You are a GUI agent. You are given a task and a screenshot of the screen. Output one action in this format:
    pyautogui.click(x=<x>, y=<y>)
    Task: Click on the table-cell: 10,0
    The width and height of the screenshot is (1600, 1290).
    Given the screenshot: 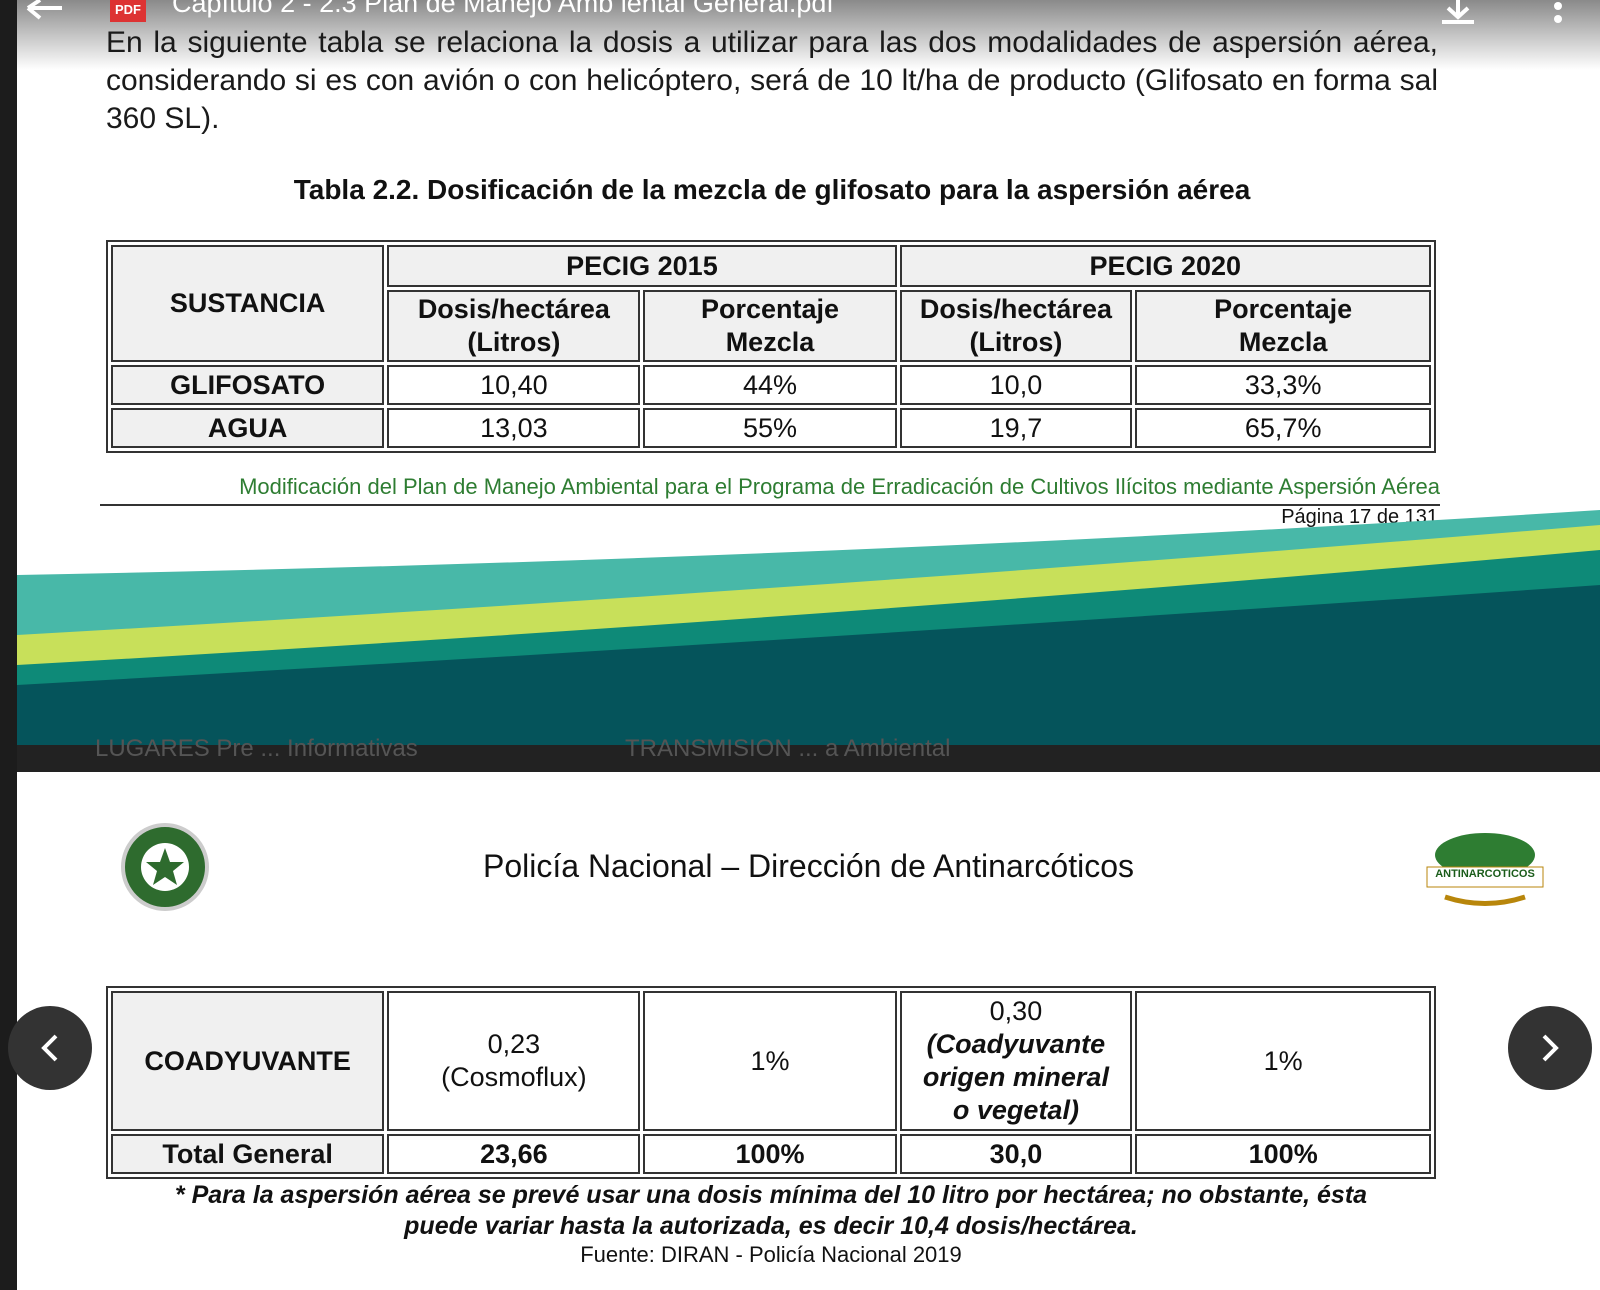 What is the action you would take?
    pyautogui.click(x=1016, y=385)
    